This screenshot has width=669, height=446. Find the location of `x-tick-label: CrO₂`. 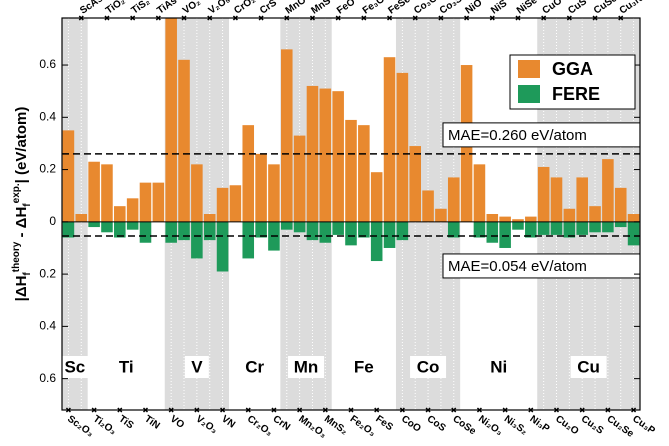

x-tick-label: CrO₂ is located at coordinates (244, 8).